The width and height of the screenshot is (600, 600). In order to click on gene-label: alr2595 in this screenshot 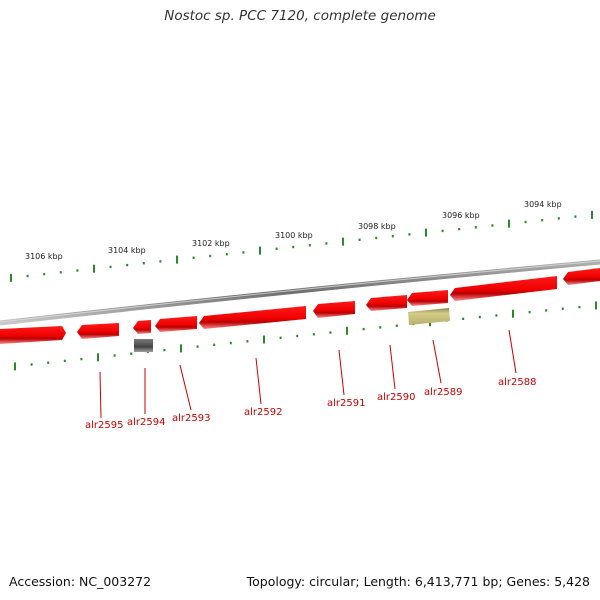, I will do `click(104, 425)`.